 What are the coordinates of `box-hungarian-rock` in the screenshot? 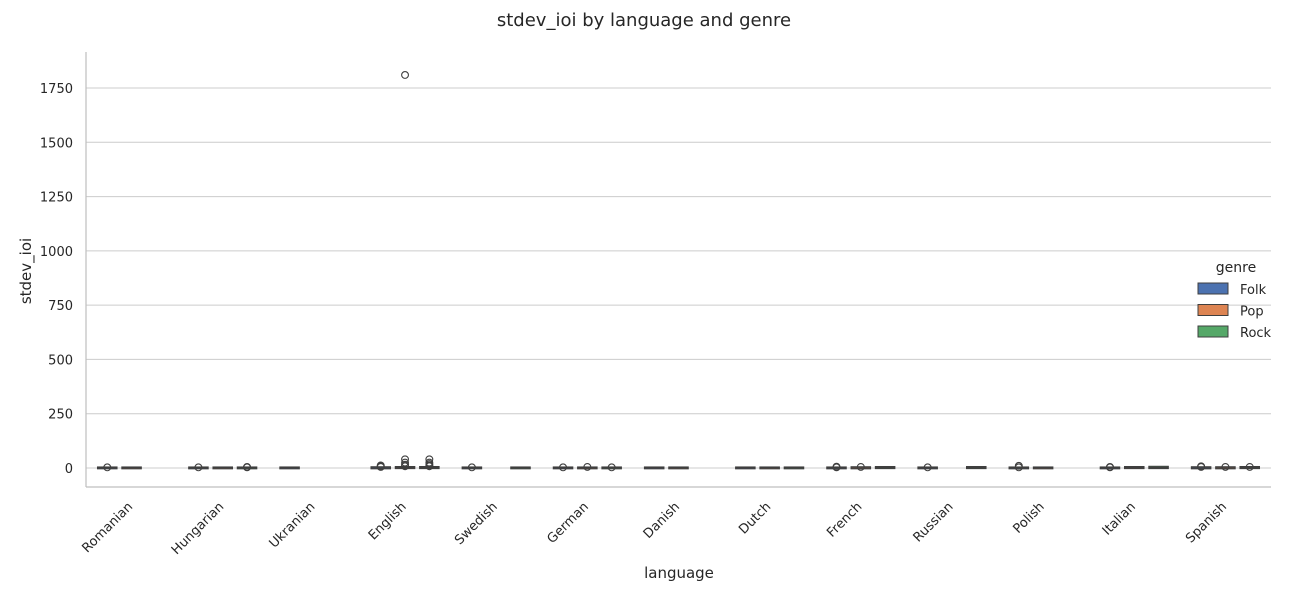 It's located at (247, 467).